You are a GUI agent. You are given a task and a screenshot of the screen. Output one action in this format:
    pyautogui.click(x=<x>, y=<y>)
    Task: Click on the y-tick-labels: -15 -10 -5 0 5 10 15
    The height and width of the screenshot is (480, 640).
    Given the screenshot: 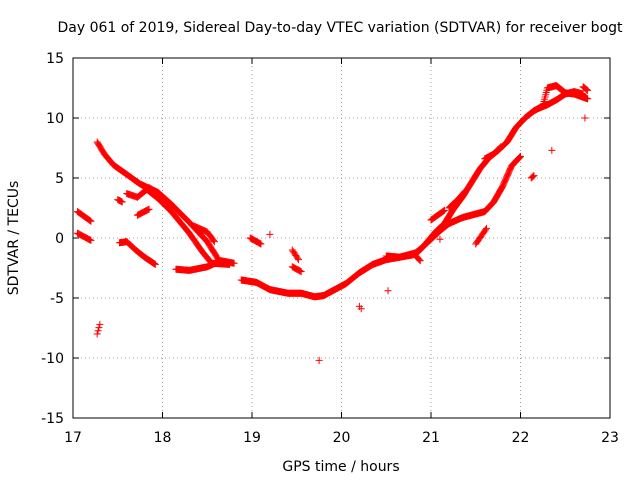 What is the action you would take?
    pyautogui.click(x=52, y=239)
    